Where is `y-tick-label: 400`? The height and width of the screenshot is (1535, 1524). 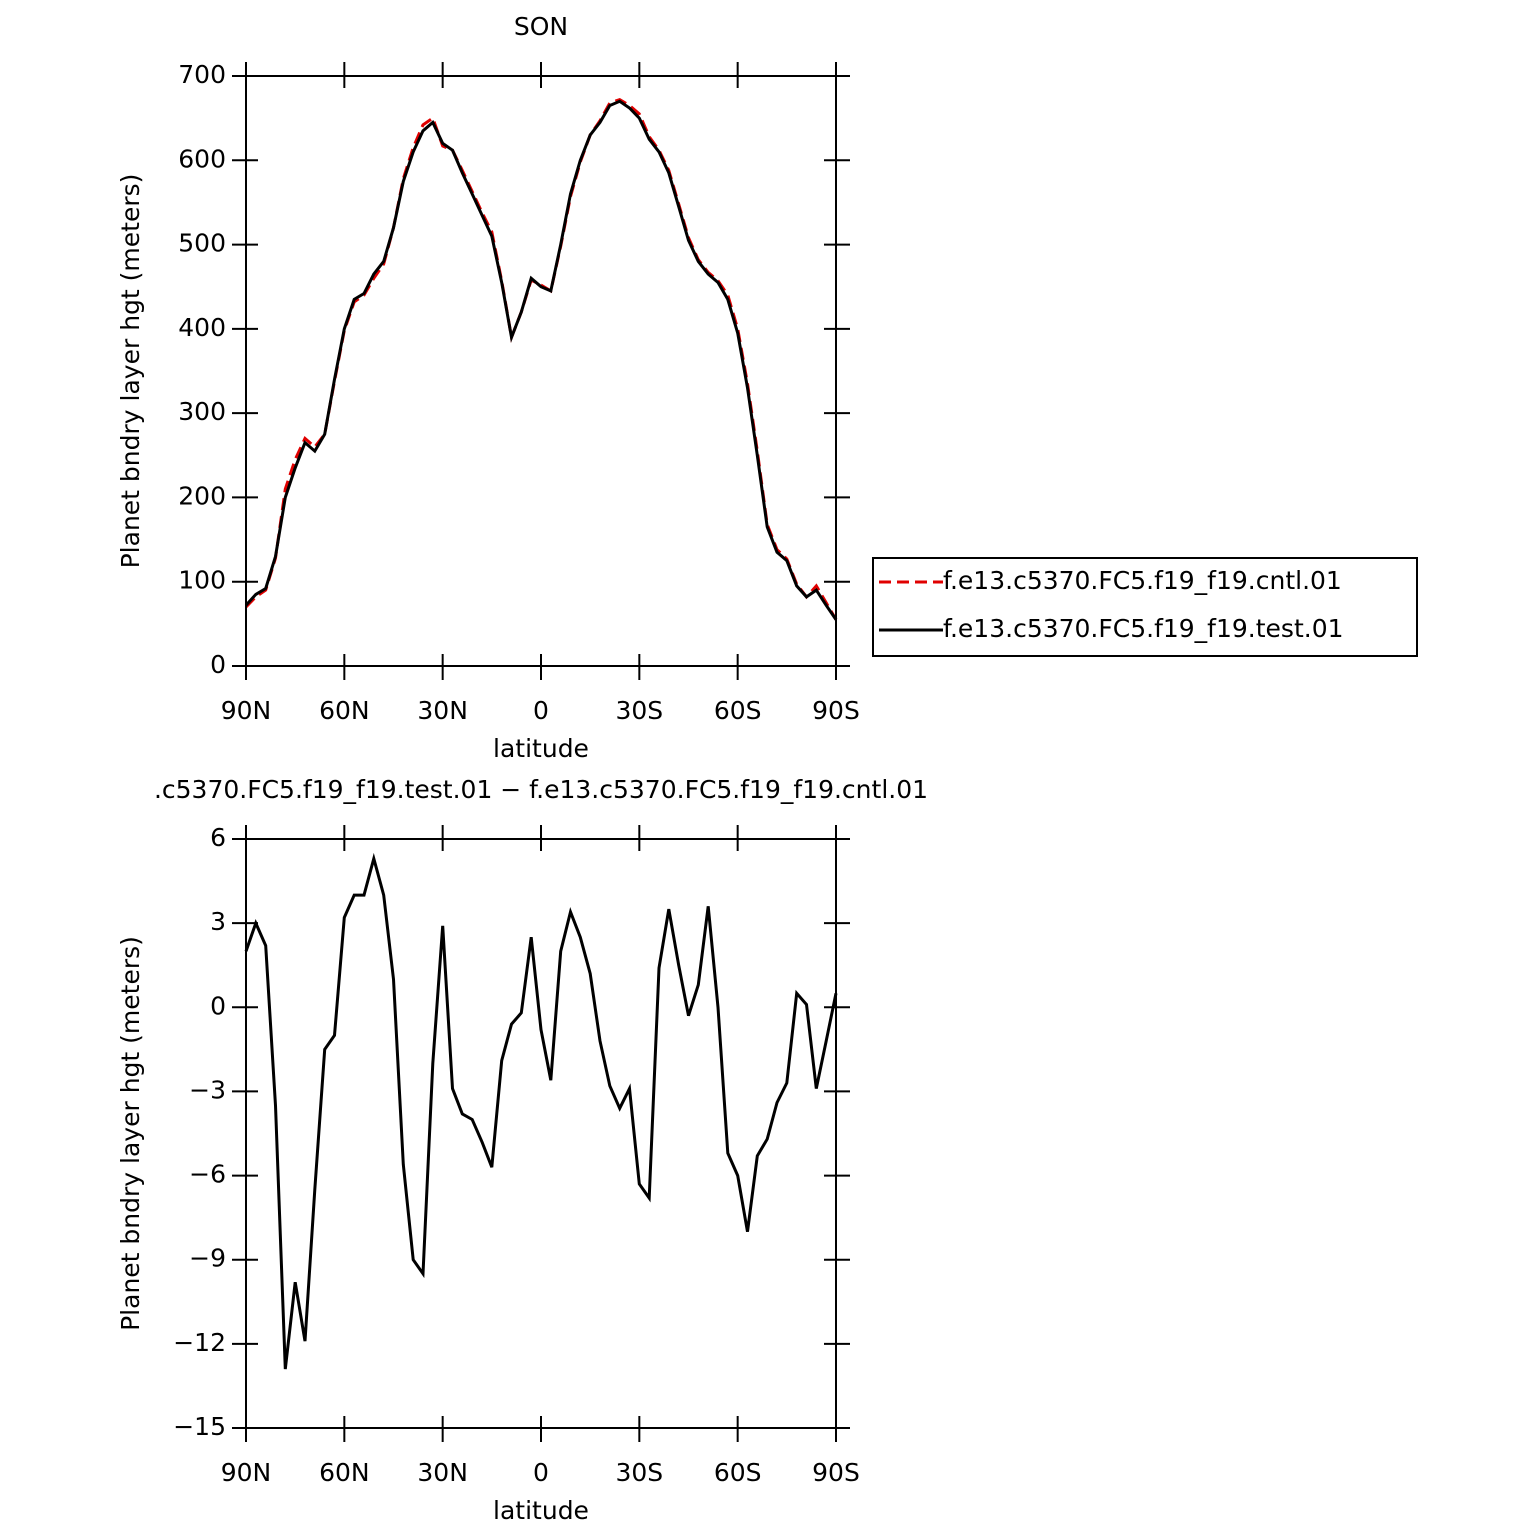 y-tick-label: 400 is located at coordinates (202, 327).